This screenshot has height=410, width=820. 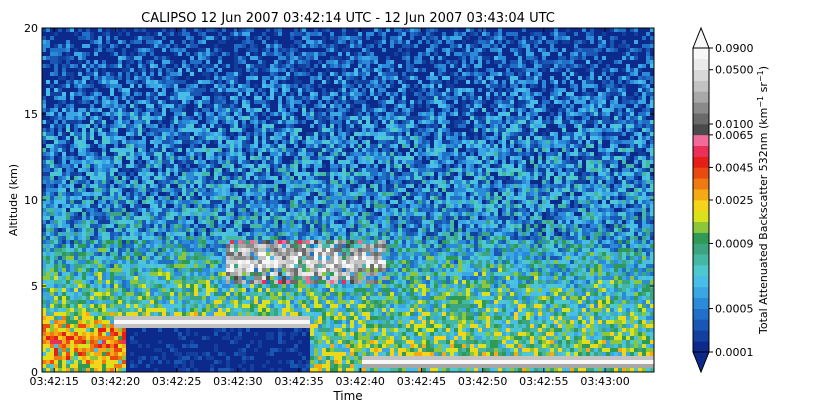 I want to click on x-tick-label: 03:42:30, so click(x=237, y=381).